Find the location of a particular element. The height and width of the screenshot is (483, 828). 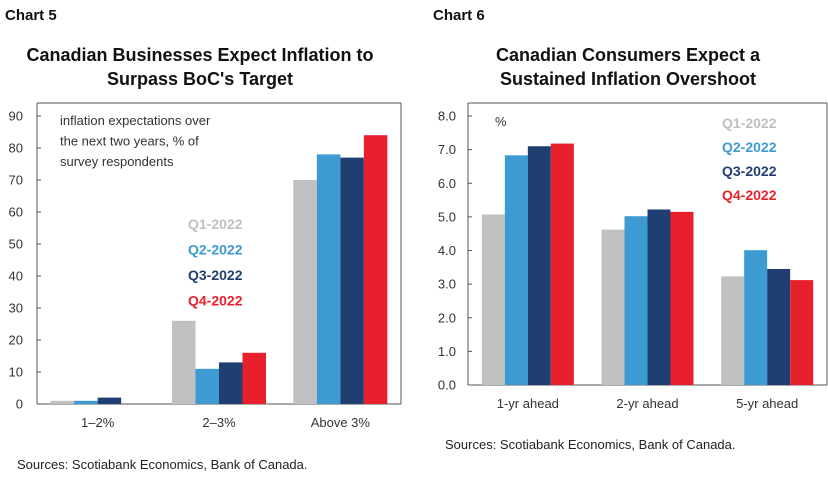

chart6-y-tick-label: 8.0 is located at coordinates (447, 116).